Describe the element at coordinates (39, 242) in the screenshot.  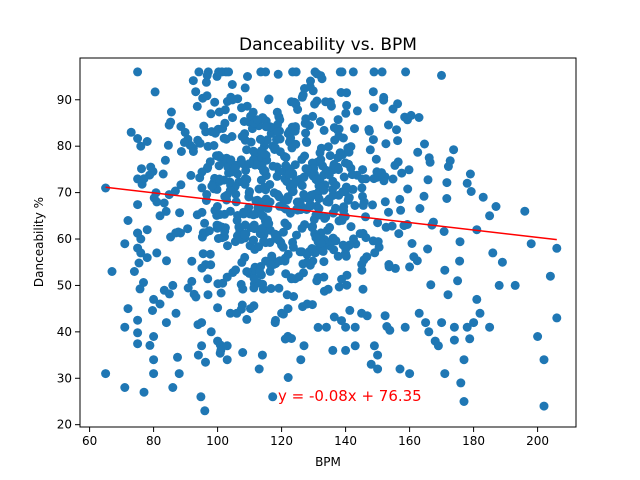
I see `y-axis-label: Danceability %` at that location.